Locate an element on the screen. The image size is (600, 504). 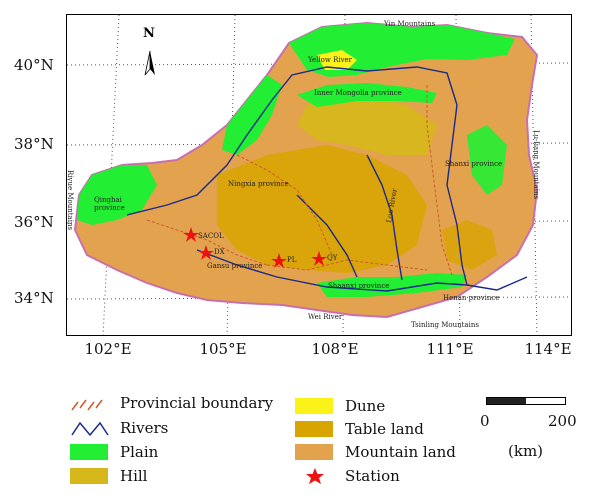
legend-plain-label: Plain is located at coordinates (139, 452).